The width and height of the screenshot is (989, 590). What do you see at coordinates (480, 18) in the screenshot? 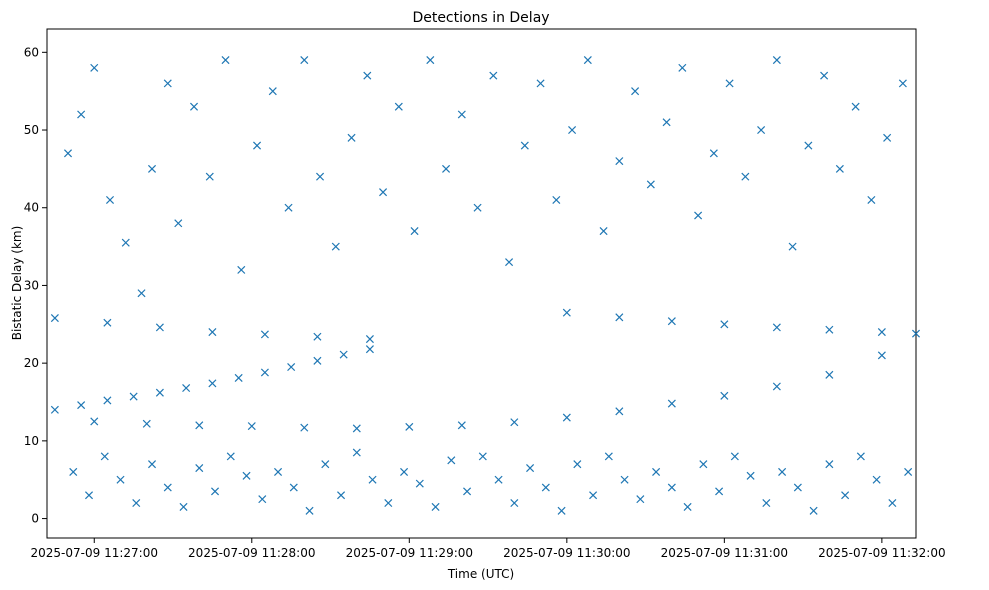
I see `chart-title: Detections in Delay` at bounding box center [480, 18].